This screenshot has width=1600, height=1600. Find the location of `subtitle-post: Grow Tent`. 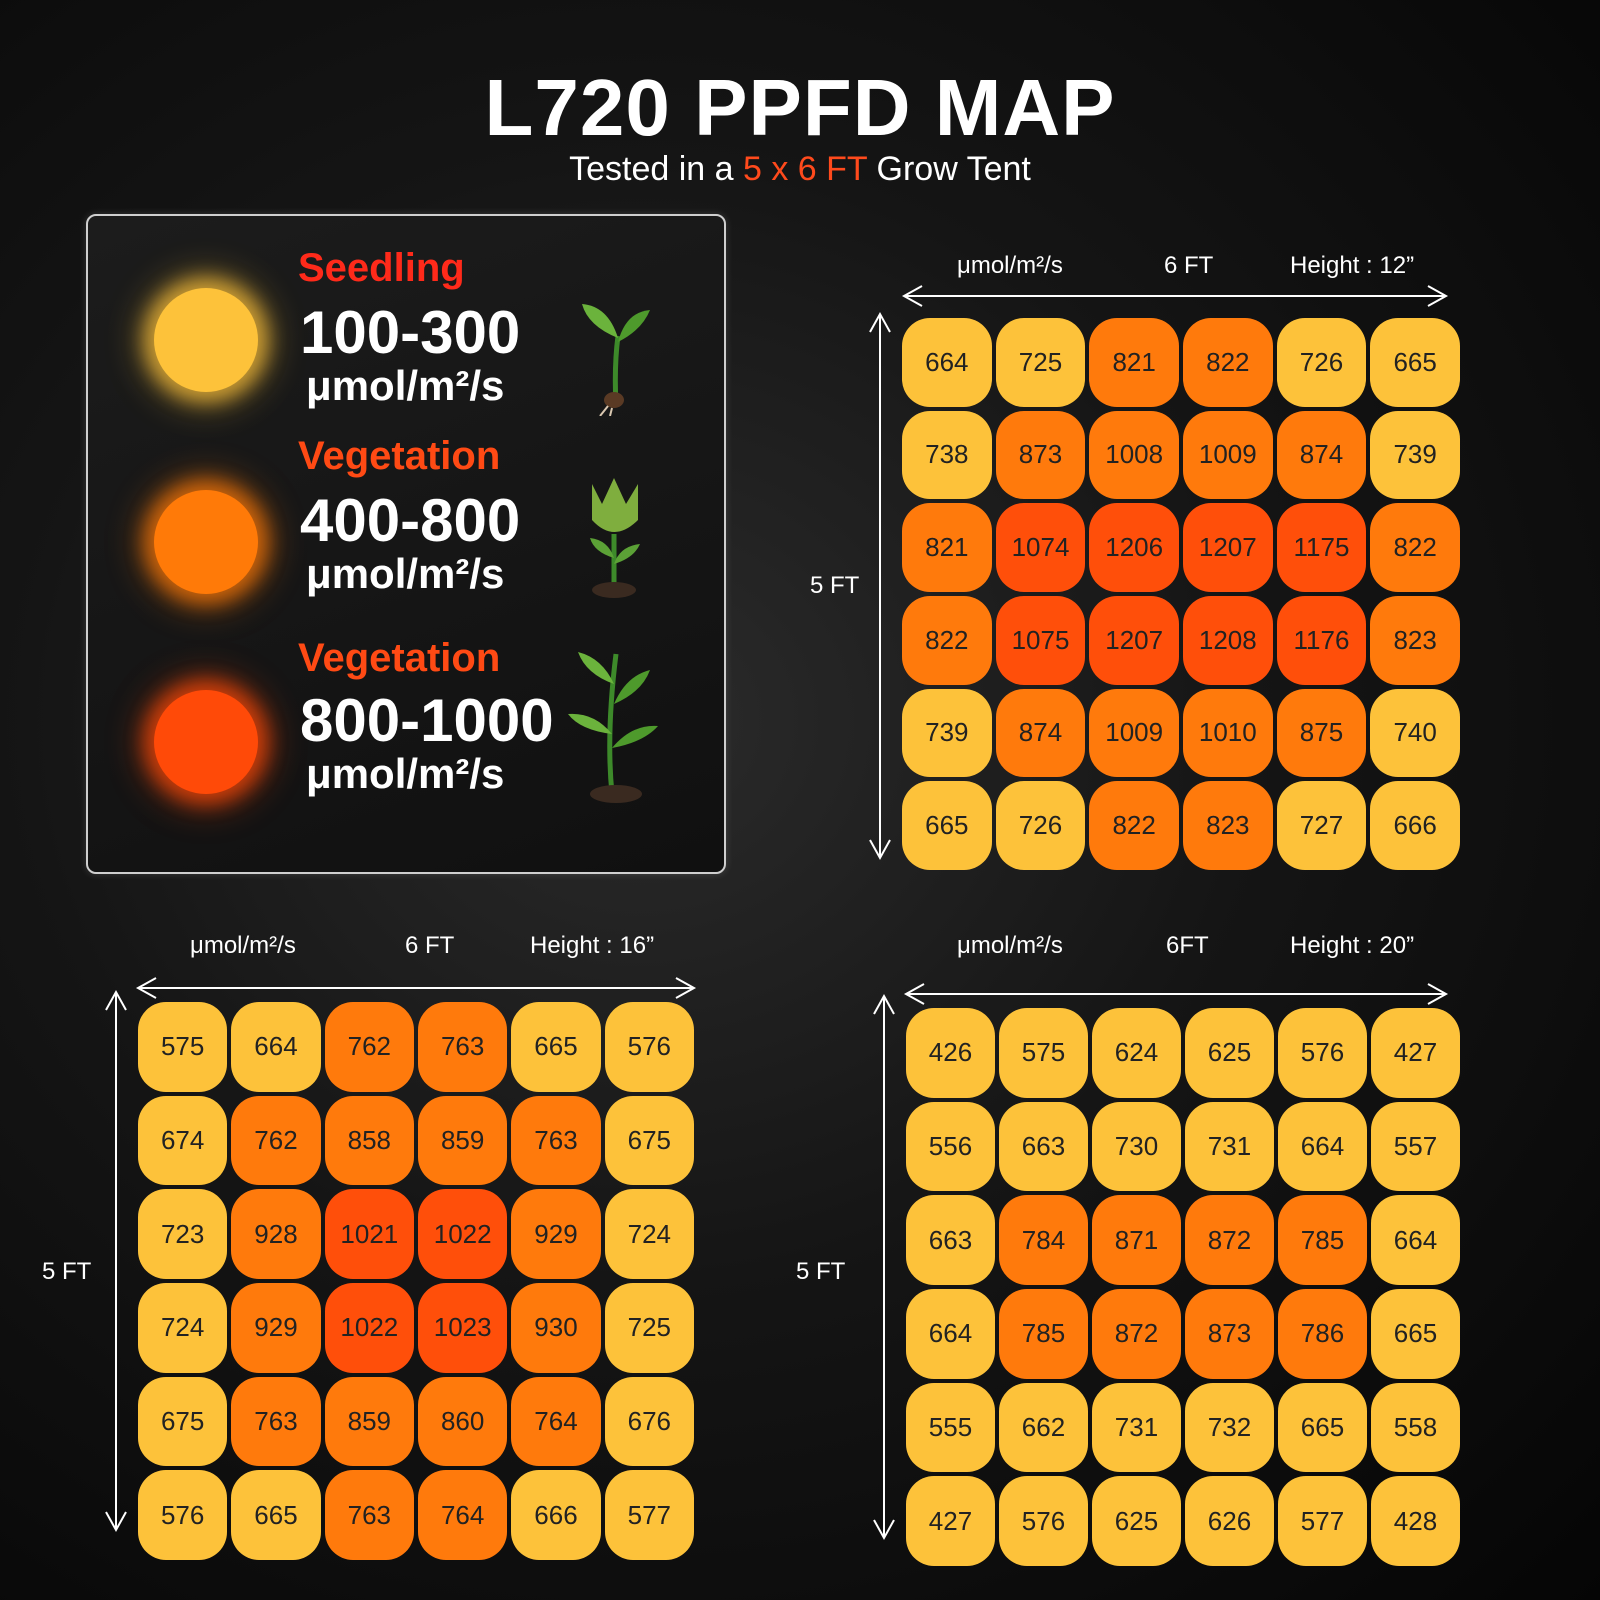

subtitle-post: Grow Tent is located at coordinates (949, 169).